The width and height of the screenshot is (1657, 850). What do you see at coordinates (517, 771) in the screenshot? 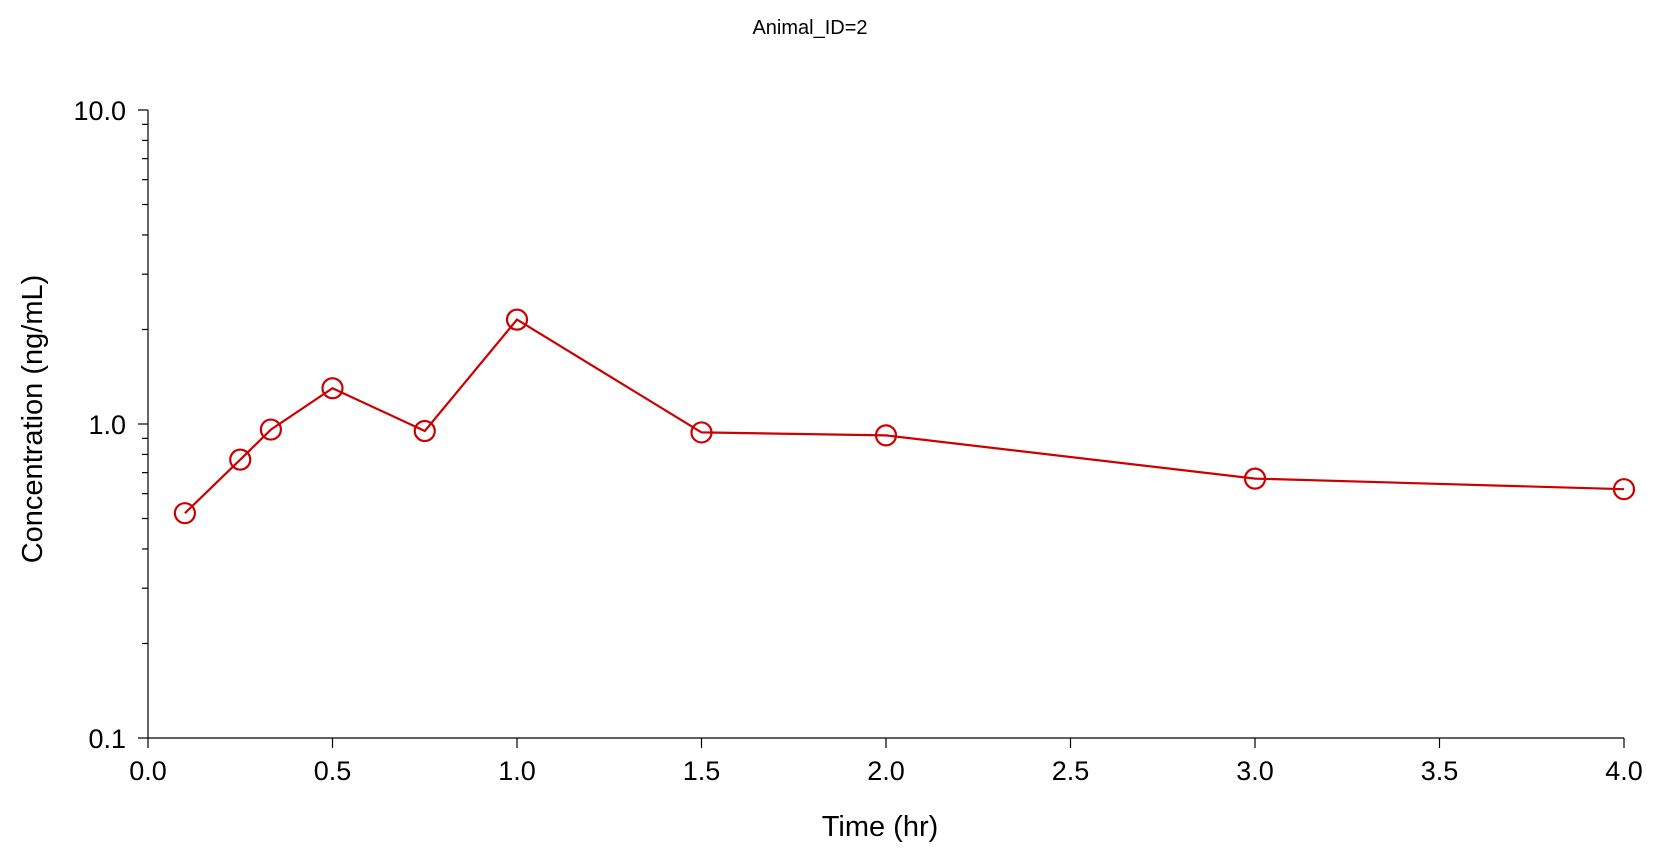
I see `x-tick-label: 1.0` at bounding box center [517, 771].